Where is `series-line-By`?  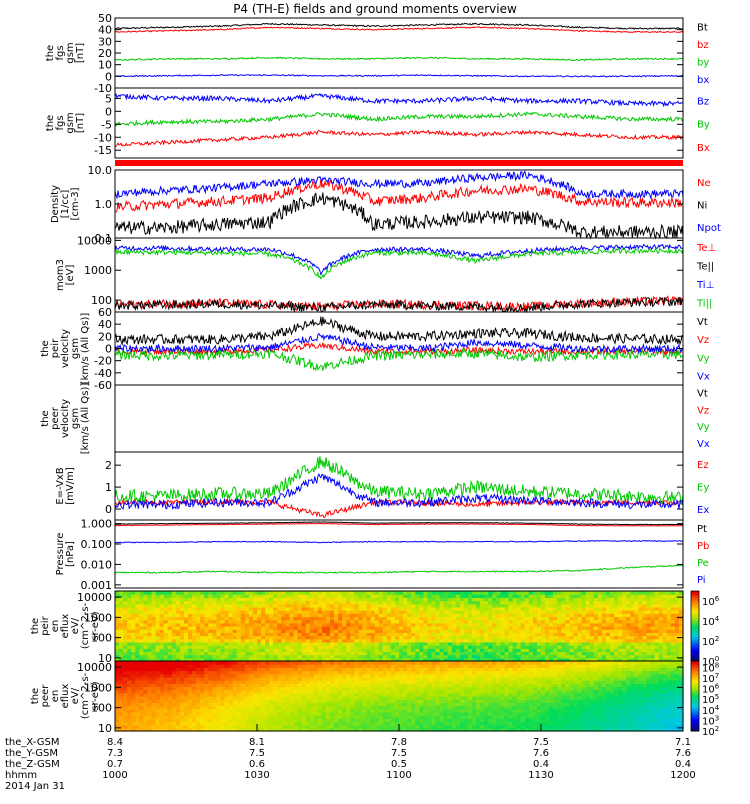
series-line-By is located at coordinates (399, 119).